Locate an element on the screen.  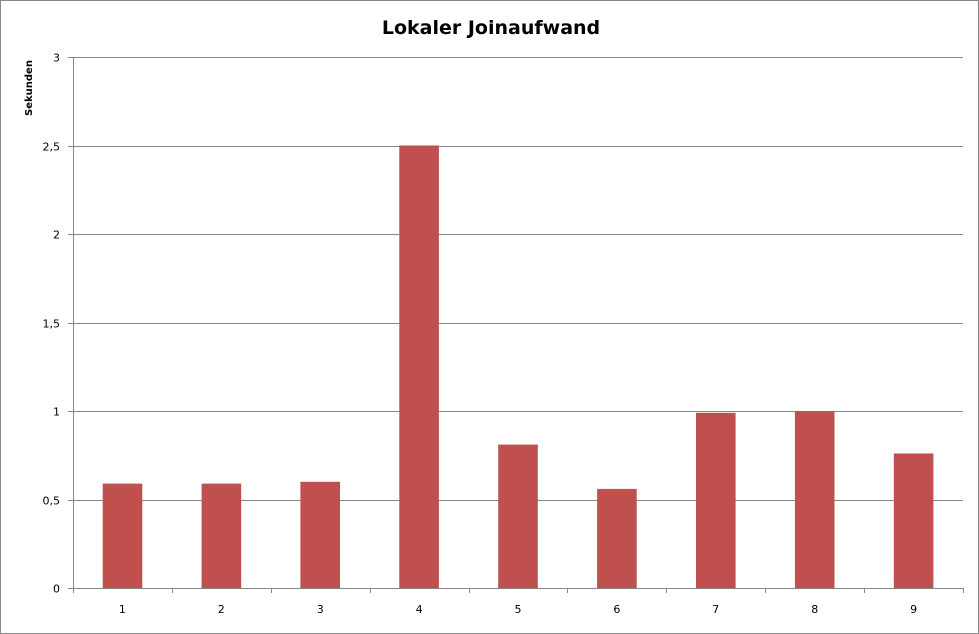
chart-title: Lokaler Joinaufwand is located at coordinates (491, 28).